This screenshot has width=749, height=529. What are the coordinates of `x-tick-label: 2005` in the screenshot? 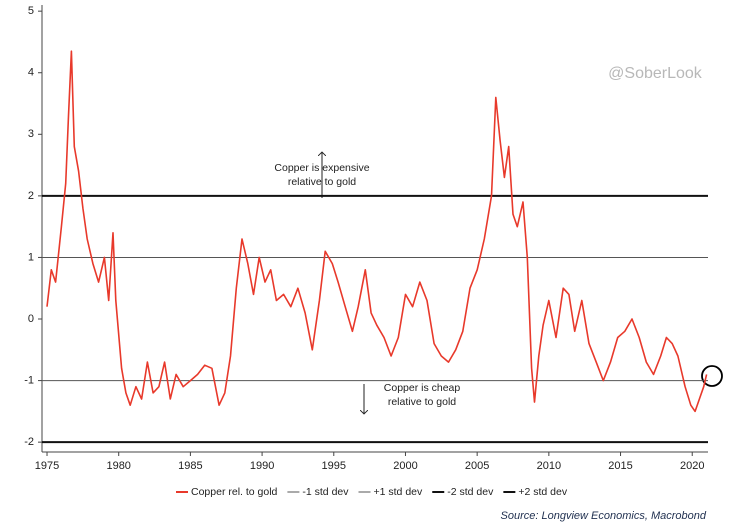 It's located at (477, 466).